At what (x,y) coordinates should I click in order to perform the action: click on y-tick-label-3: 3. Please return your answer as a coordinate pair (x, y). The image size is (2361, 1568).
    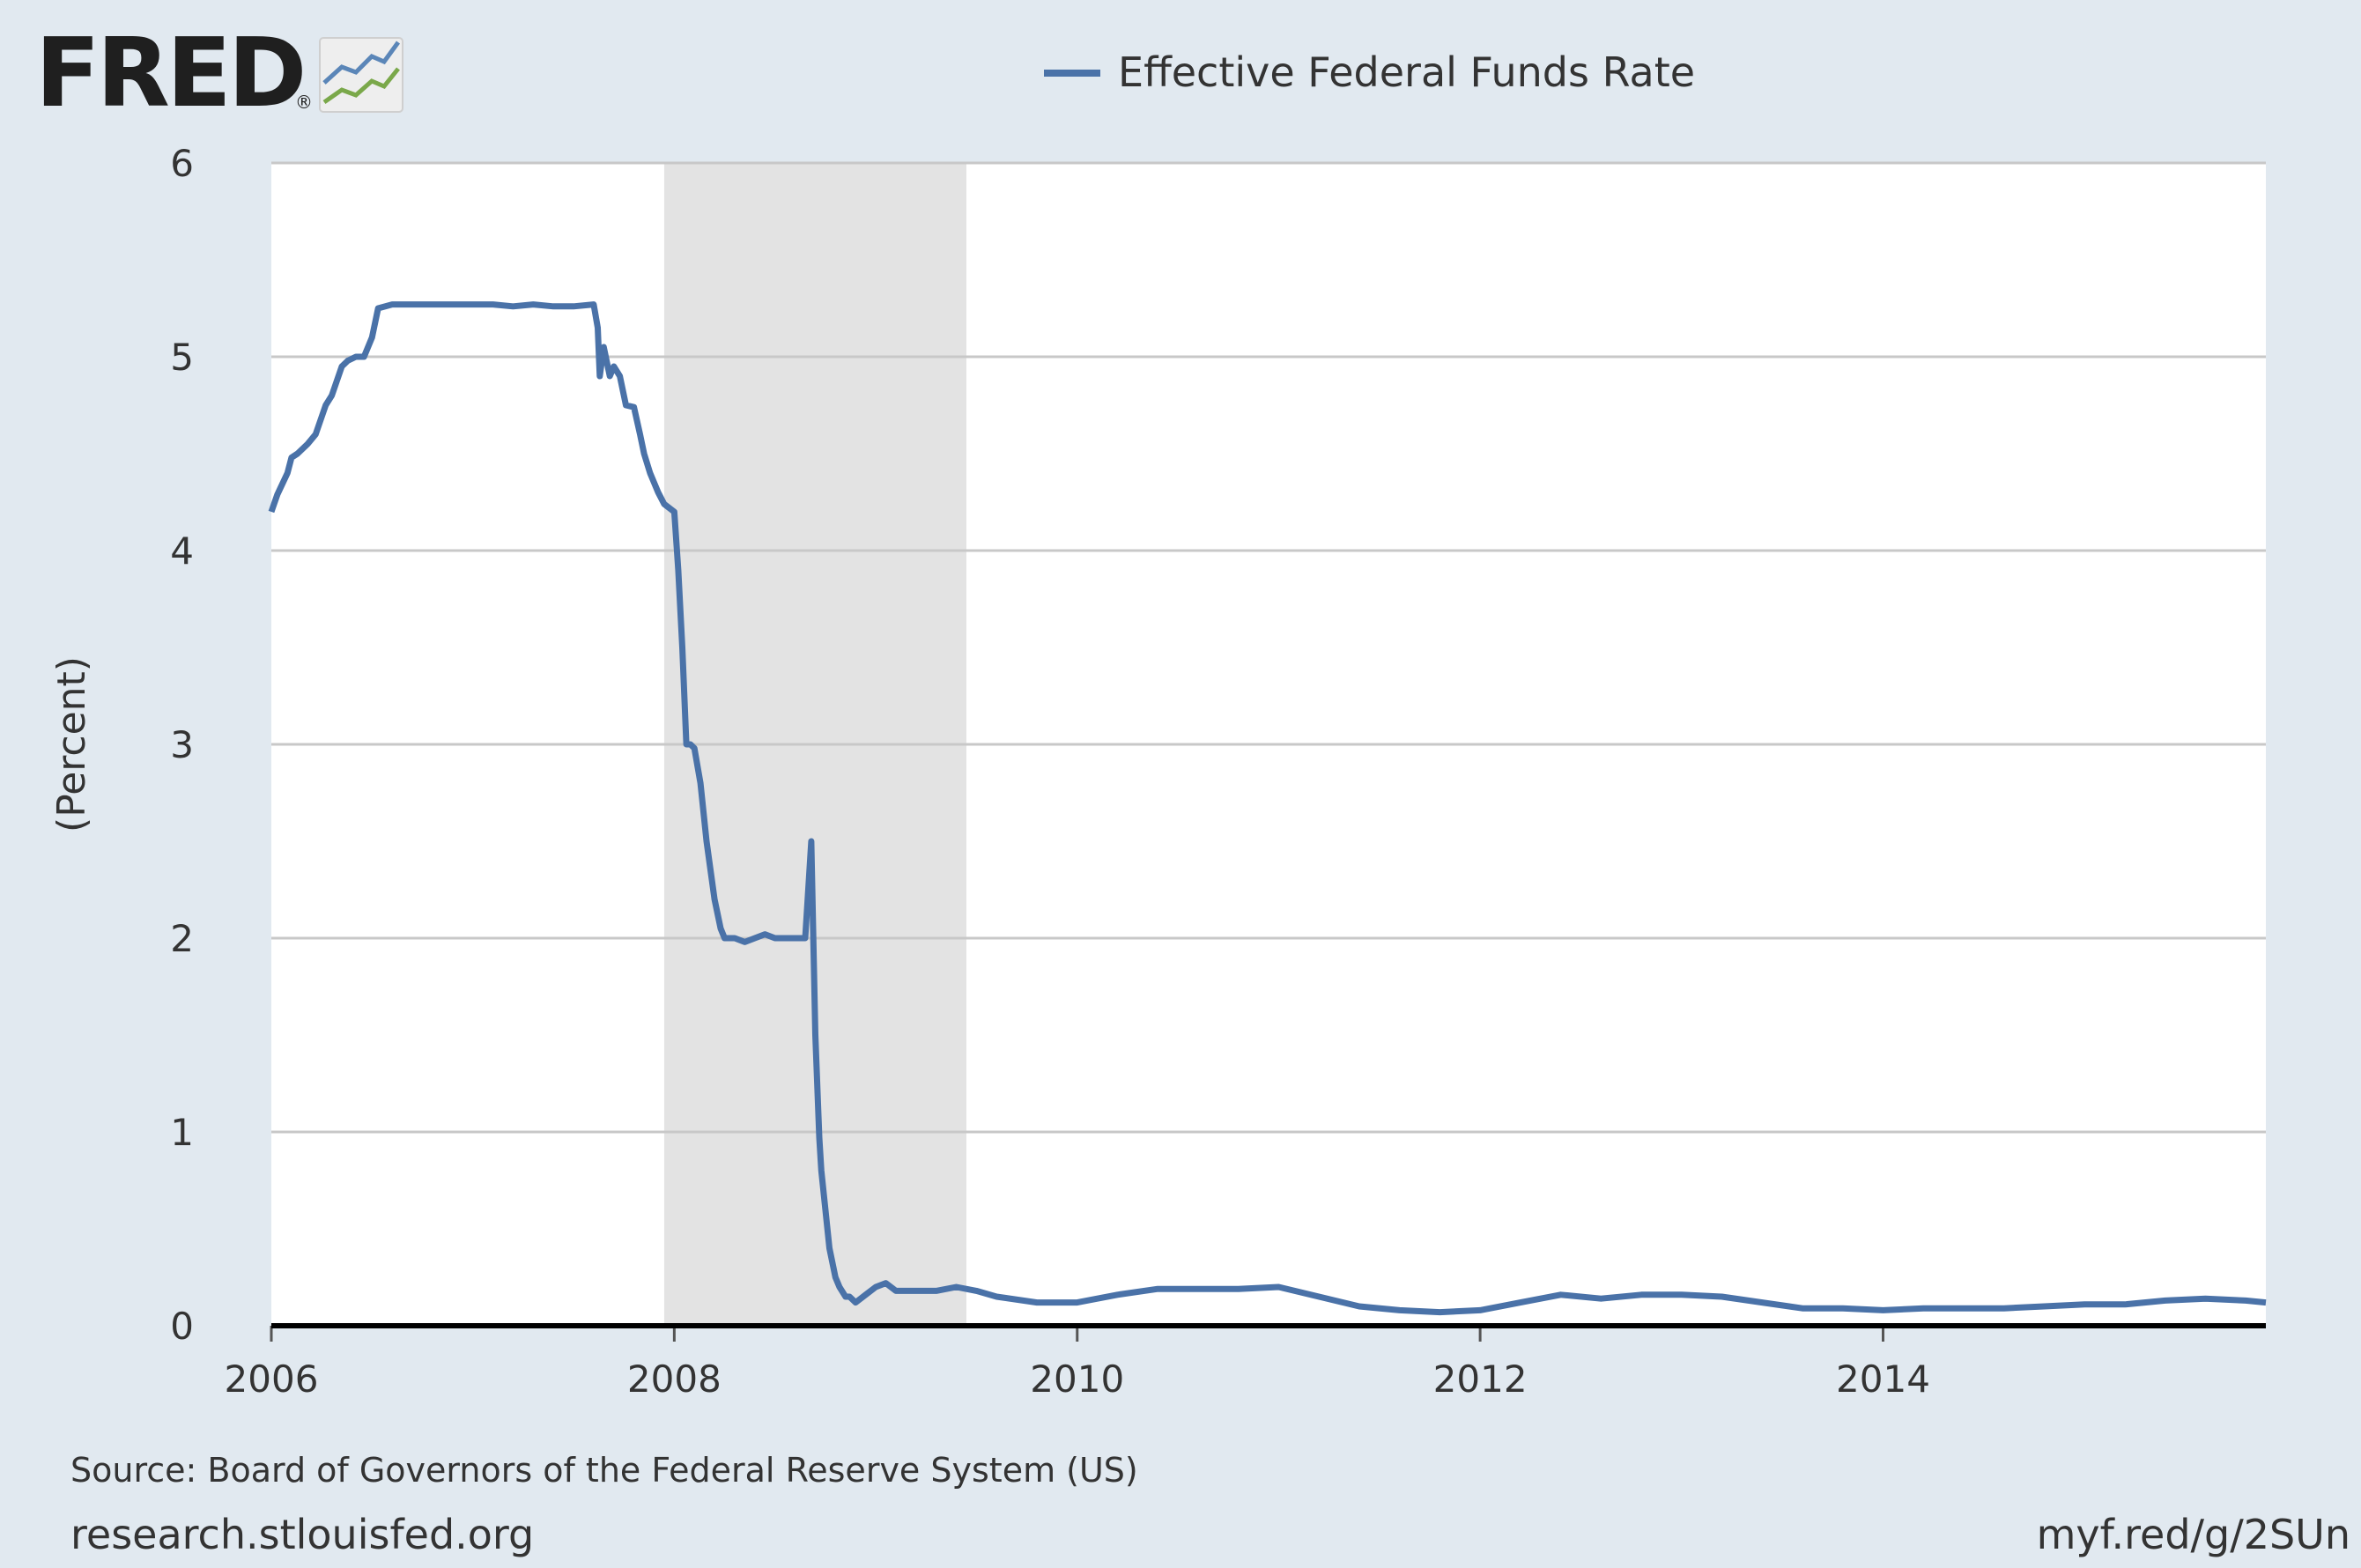
    Looking at the image, I should click on (182, 744).